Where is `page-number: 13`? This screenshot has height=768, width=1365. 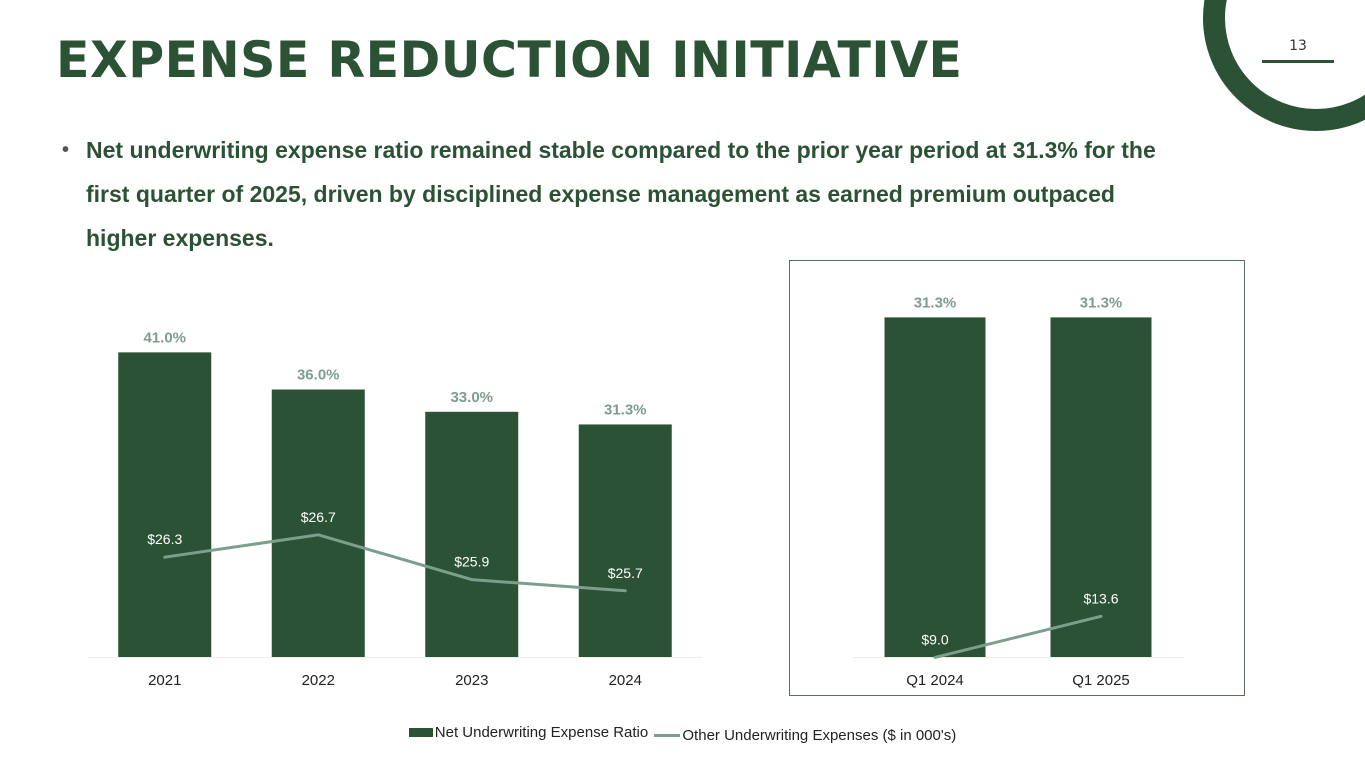 page-number: 13 is located at coordinates (1298, 46).